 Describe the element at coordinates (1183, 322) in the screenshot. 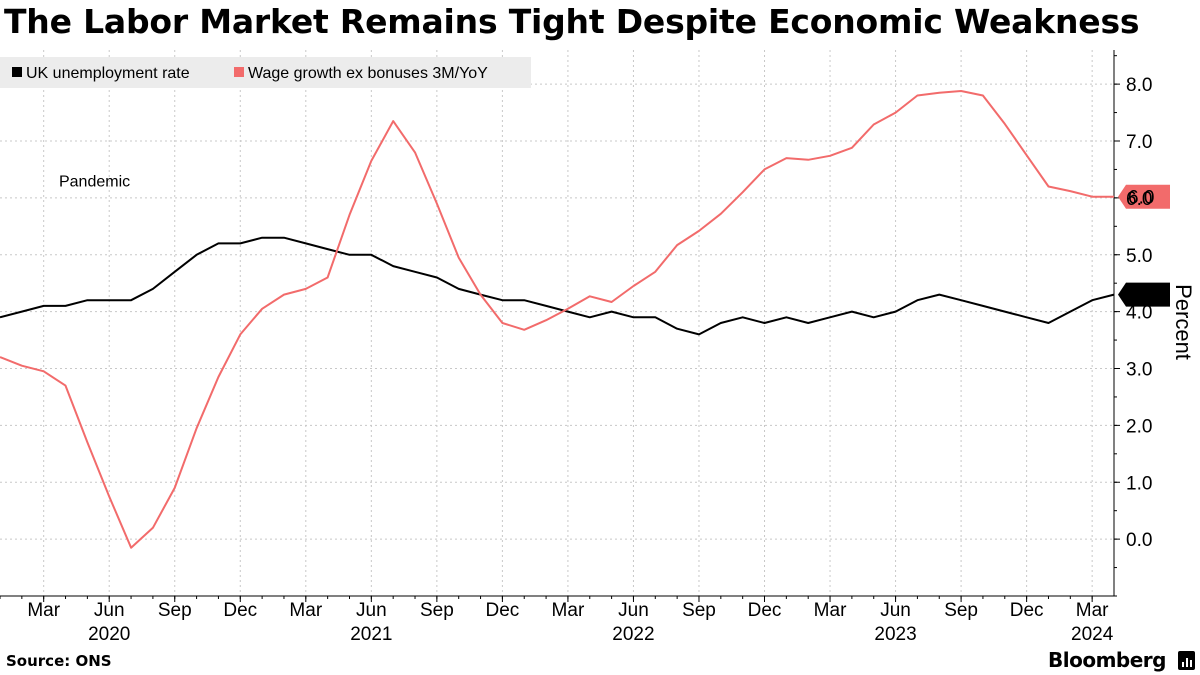

I see `y-axis-label: Percent` at that location.